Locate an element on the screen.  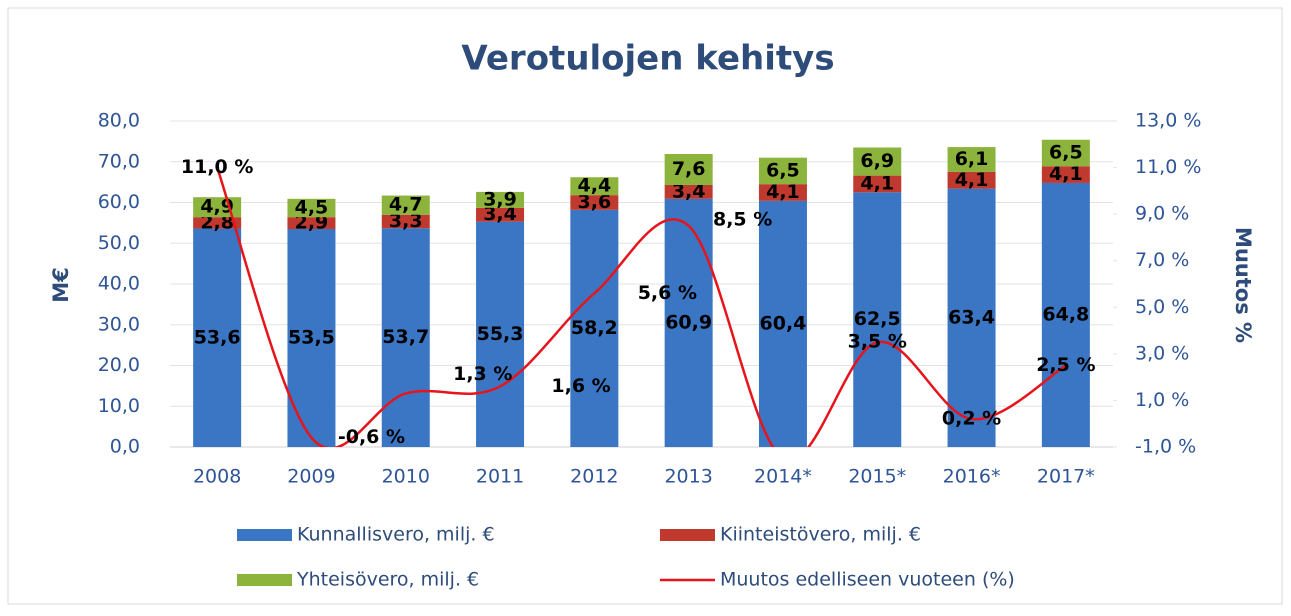
bar-value-label: 4,7 is located at coordinates (406, 205).